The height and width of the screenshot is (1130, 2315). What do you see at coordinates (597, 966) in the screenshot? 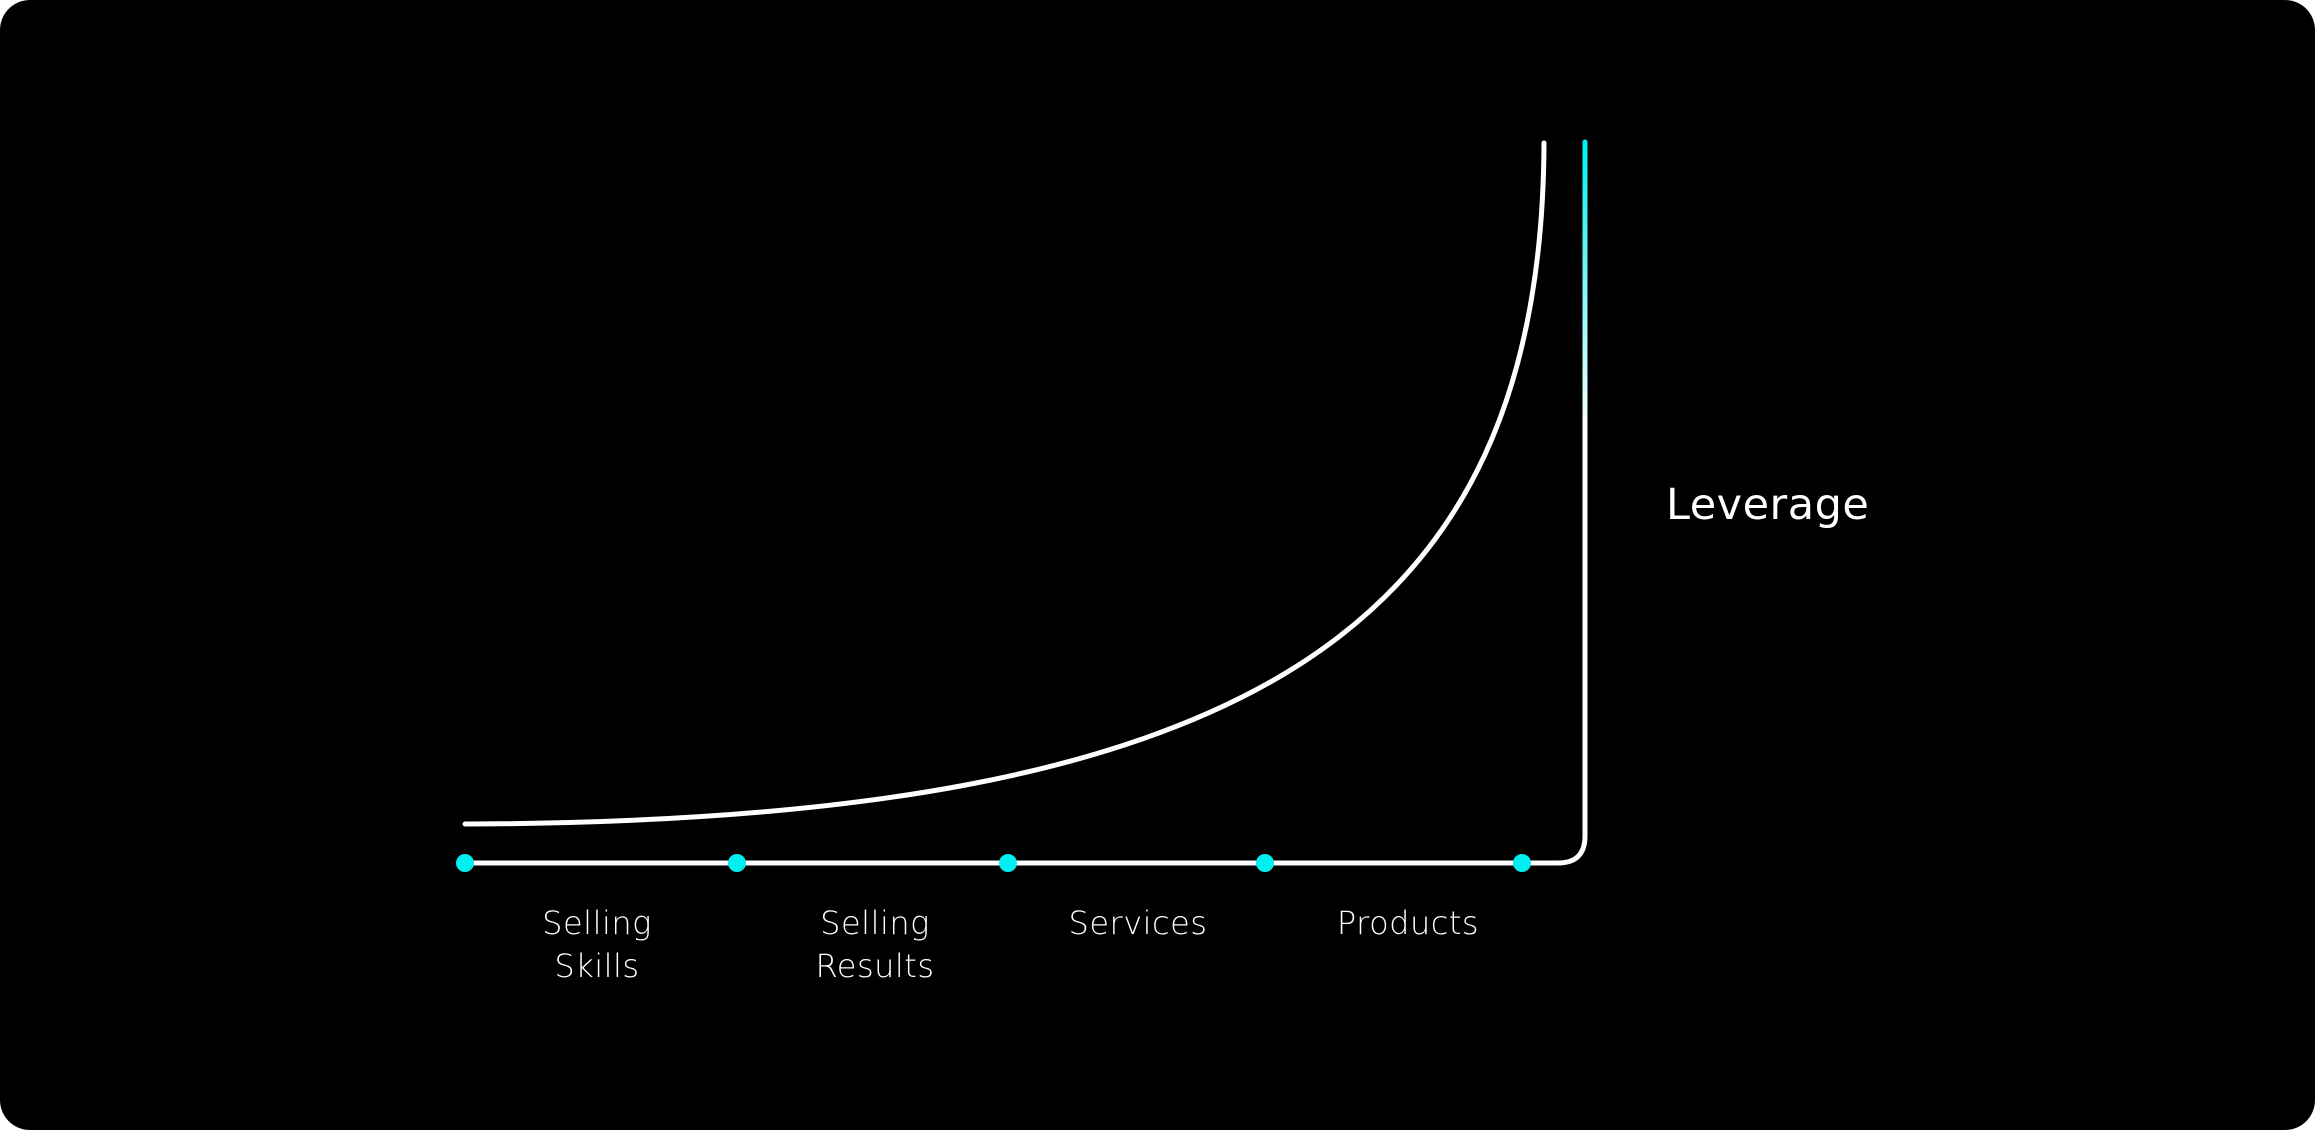
I see `stage-label-line: Skills` at bounding box center [597, 966].